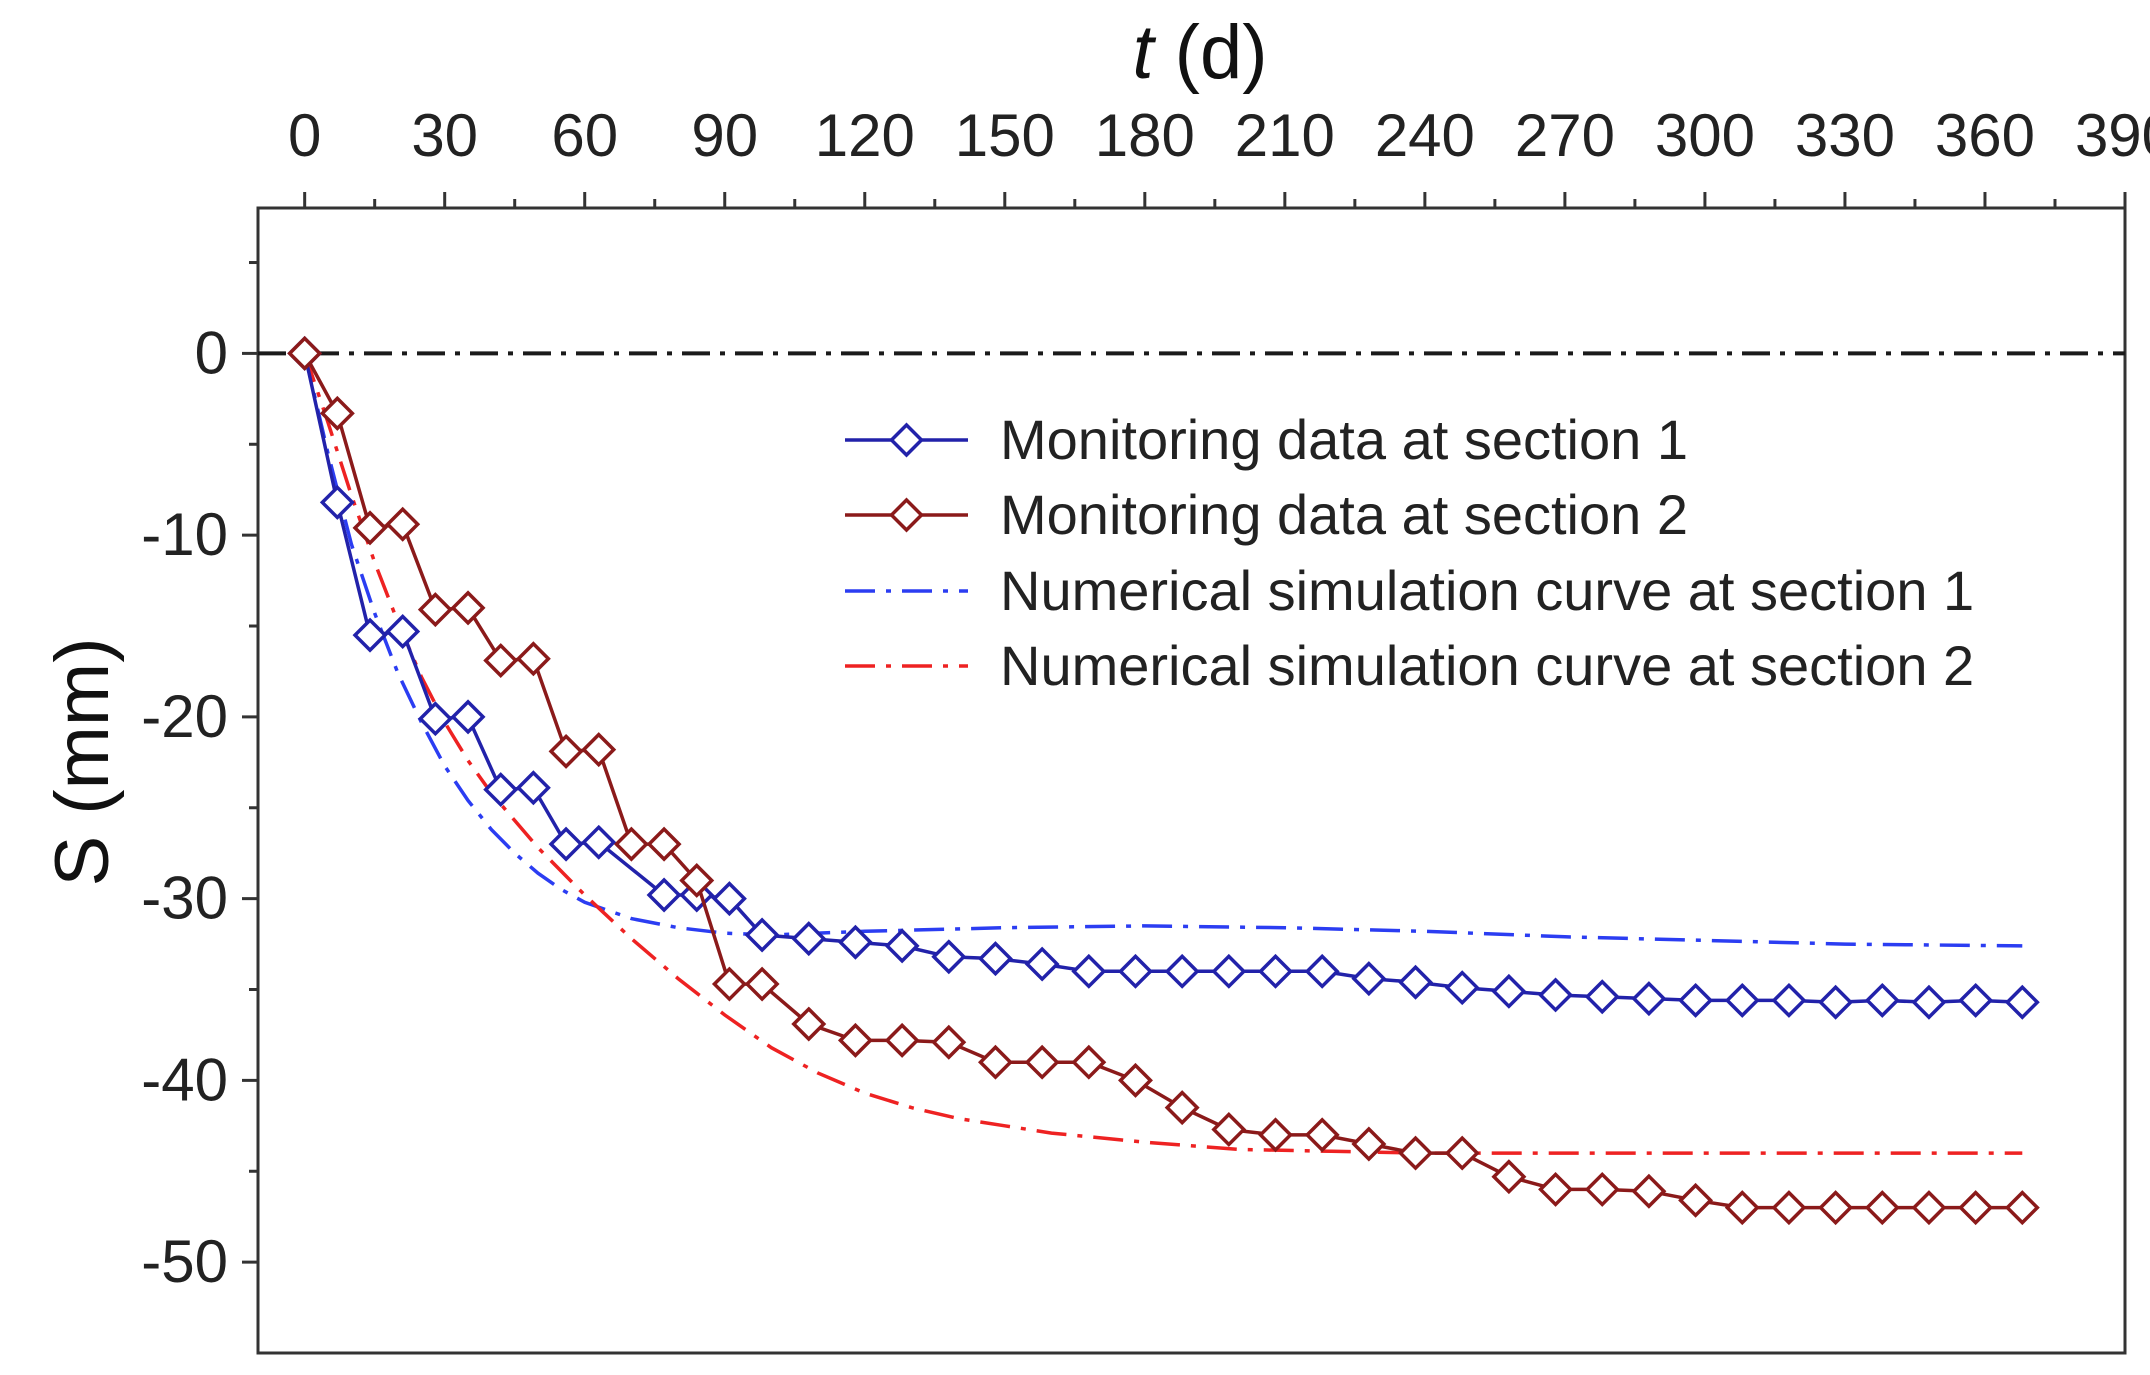  Describe the element at coordinates (1344, 514) in the screenshot. I see `legend-label: Monitoring data at section 2` at that location.